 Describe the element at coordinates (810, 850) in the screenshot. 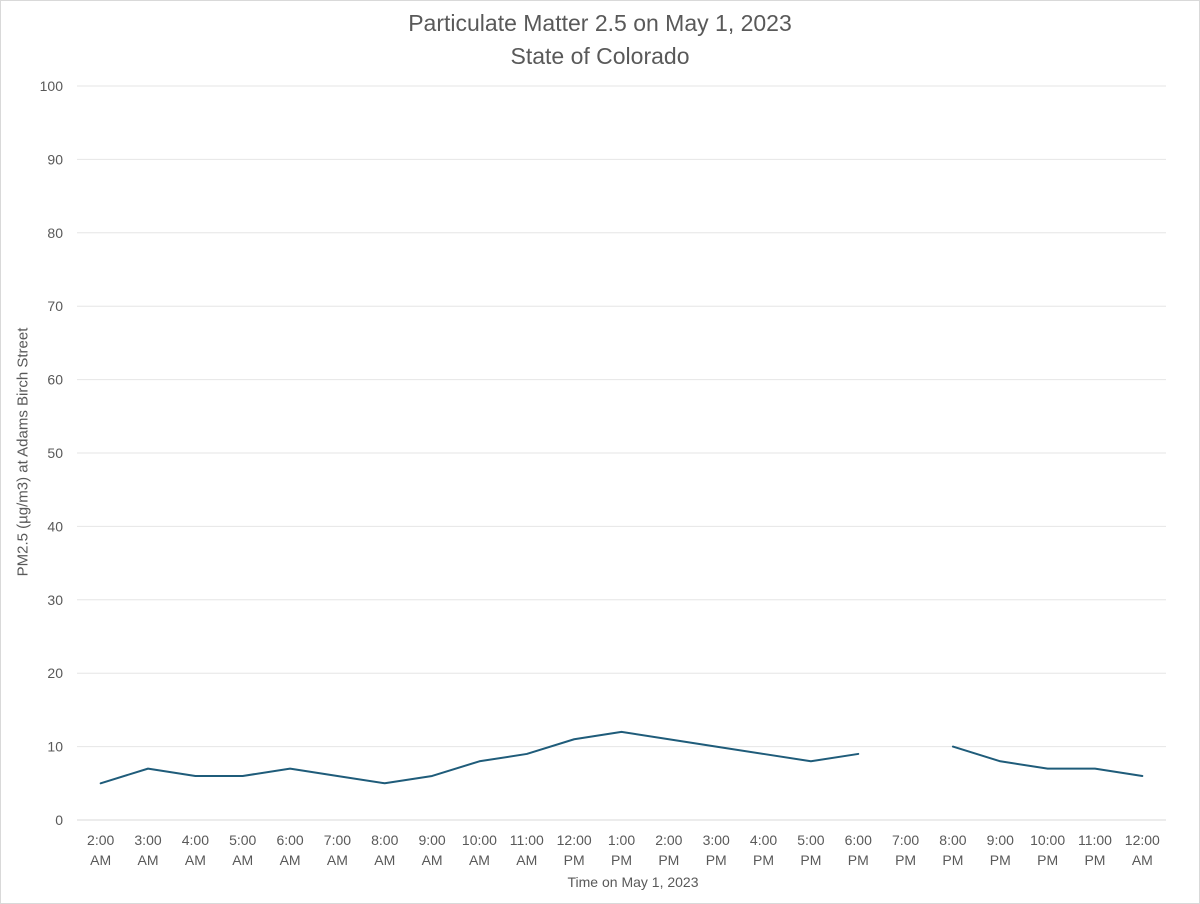

I see `x-tick-label: 5:00 PM` at that location.